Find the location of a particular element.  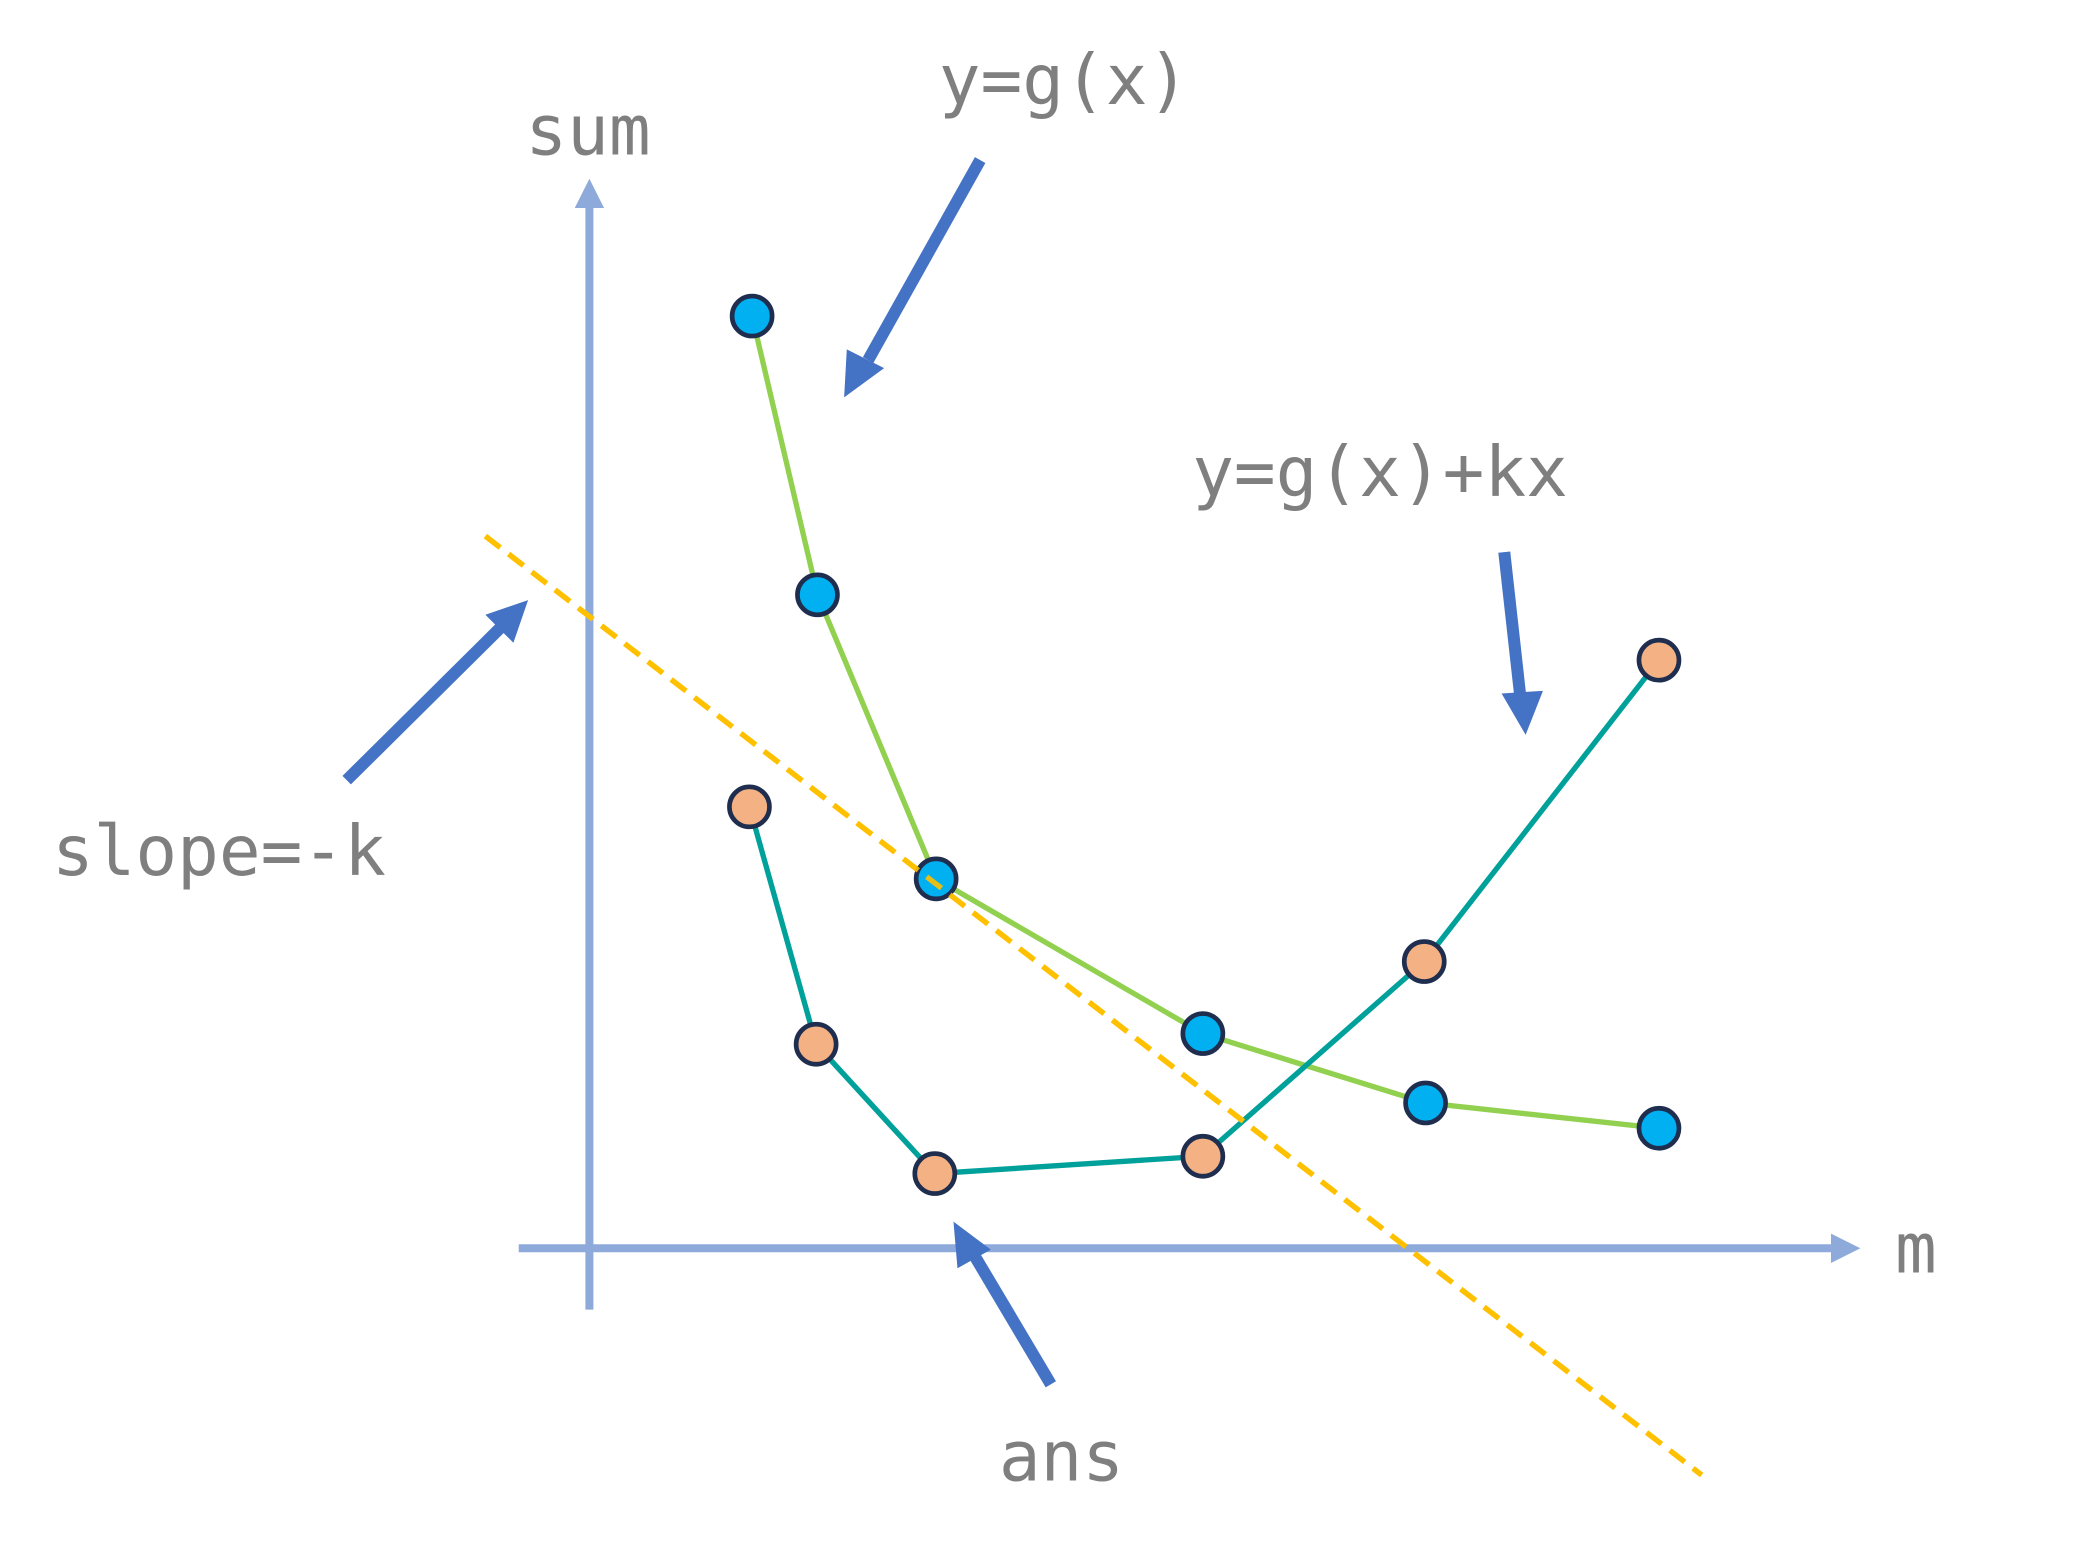

arrow-ans-head is located at coordinates (972, 1245).